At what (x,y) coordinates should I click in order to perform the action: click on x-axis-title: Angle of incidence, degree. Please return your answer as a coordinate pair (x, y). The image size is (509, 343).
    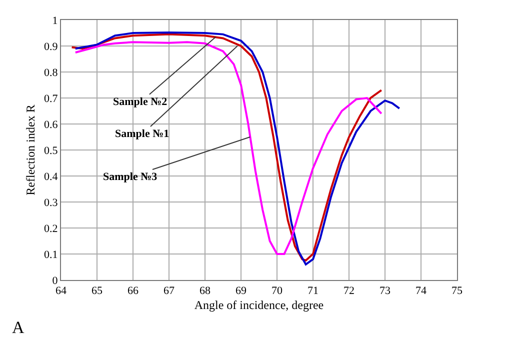
    Looking at the image, I should click on (259, 305).